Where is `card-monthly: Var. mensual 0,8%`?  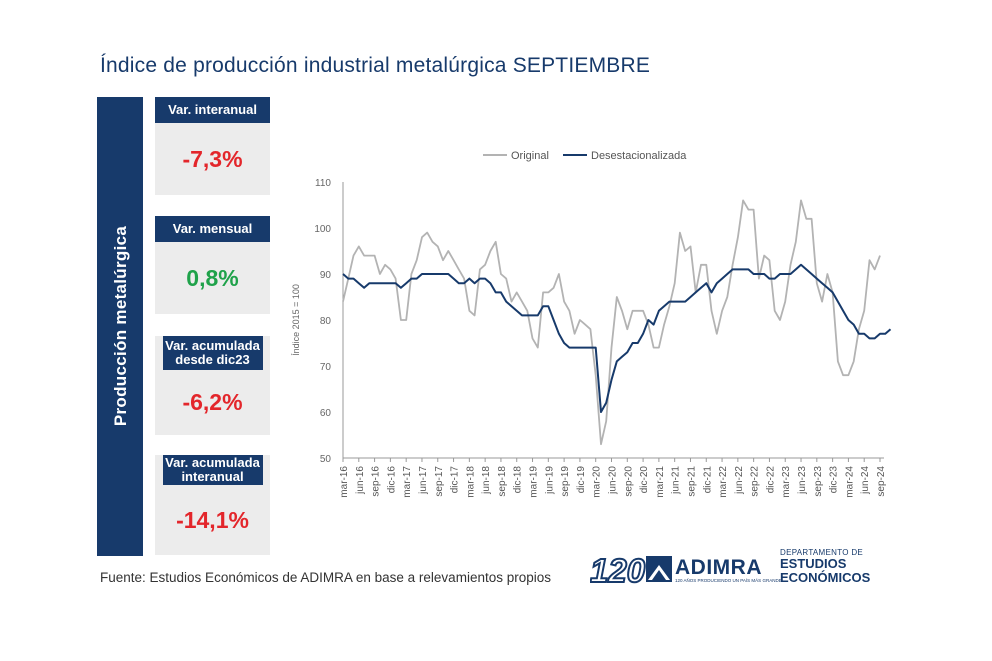
card-monthly: Var. mensual 0,8% is located at coordinates (212, 265).